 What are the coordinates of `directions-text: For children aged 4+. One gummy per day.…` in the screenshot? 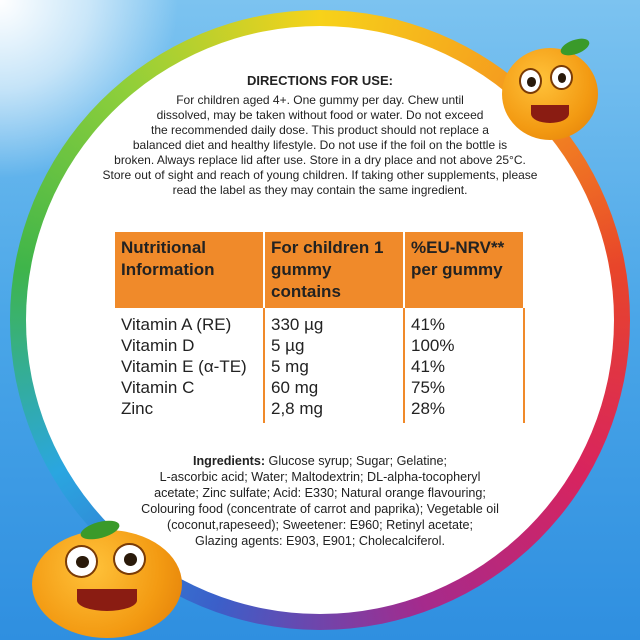 It's located at (320, 145).